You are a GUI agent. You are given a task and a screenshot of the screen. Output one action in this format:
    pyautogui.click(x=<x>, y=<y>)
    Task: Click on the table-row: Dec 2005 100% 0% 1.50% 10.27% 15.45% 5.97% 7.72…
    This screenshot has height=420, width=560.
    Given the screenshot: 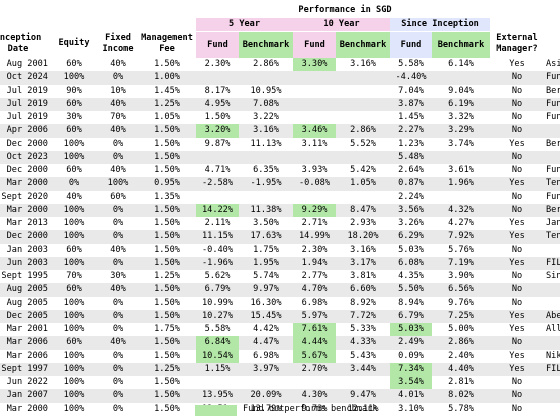 What is the action you would take?
    pyautogui.click(x=280, y=316)
    